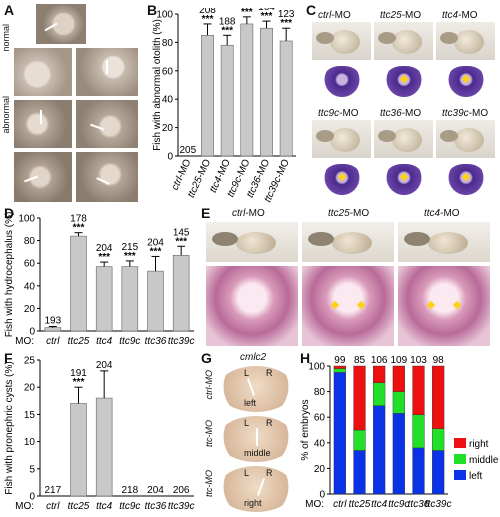 Image resolution: width=500 pixels, height=517 pixels. I want to click on row-label-normal: normal, so click(6, 38).